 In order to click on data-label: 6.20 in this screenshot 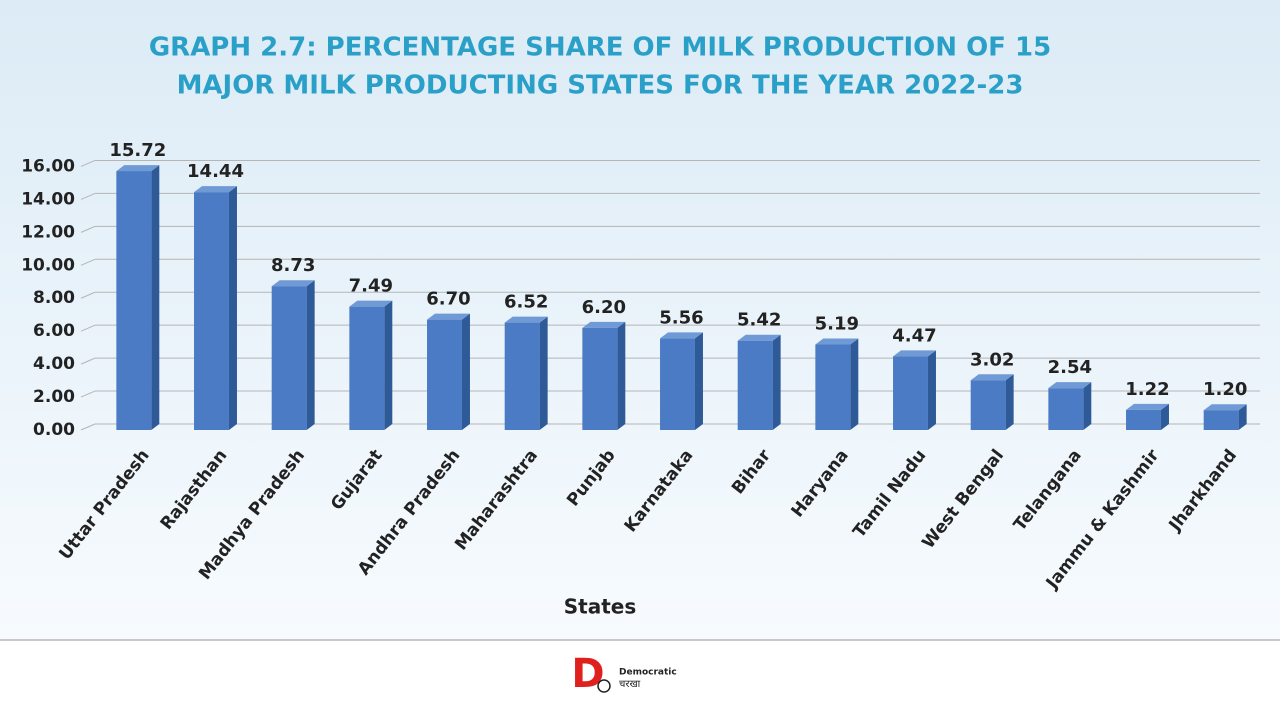, I will do `click(604, 307)`.